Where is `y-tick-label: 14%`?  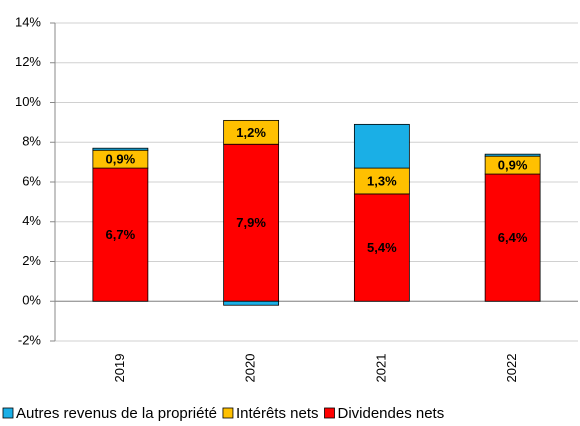 y-tick-label: 14% is located at coordinates (28, 21).